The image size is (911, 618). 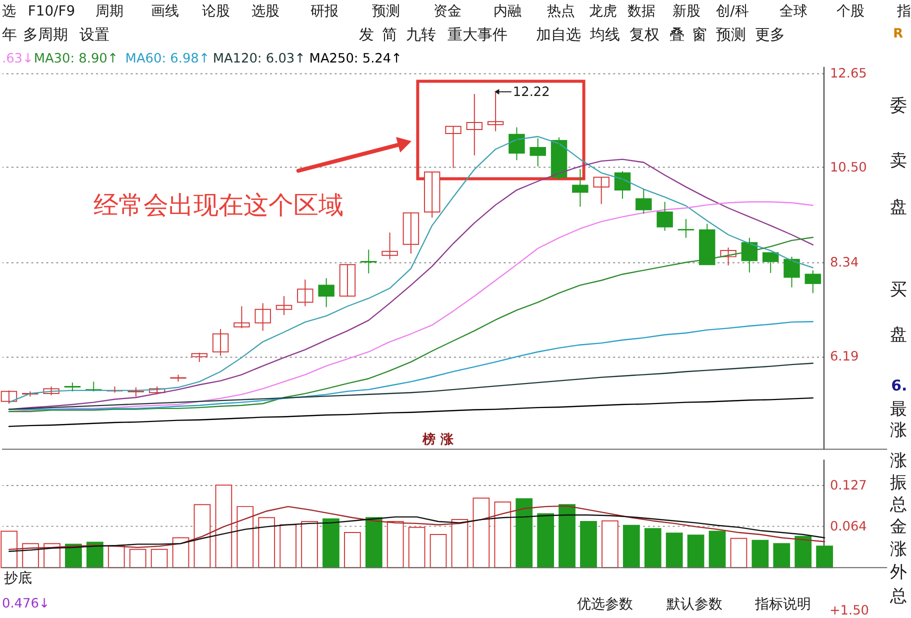 I want to click on text: 设置, so click(x=95, y=34).